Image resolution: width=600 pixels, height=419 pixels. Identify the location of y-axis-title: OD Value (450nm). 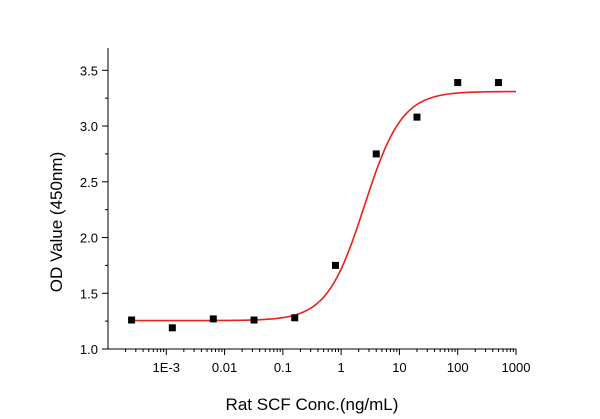
(56, 222).